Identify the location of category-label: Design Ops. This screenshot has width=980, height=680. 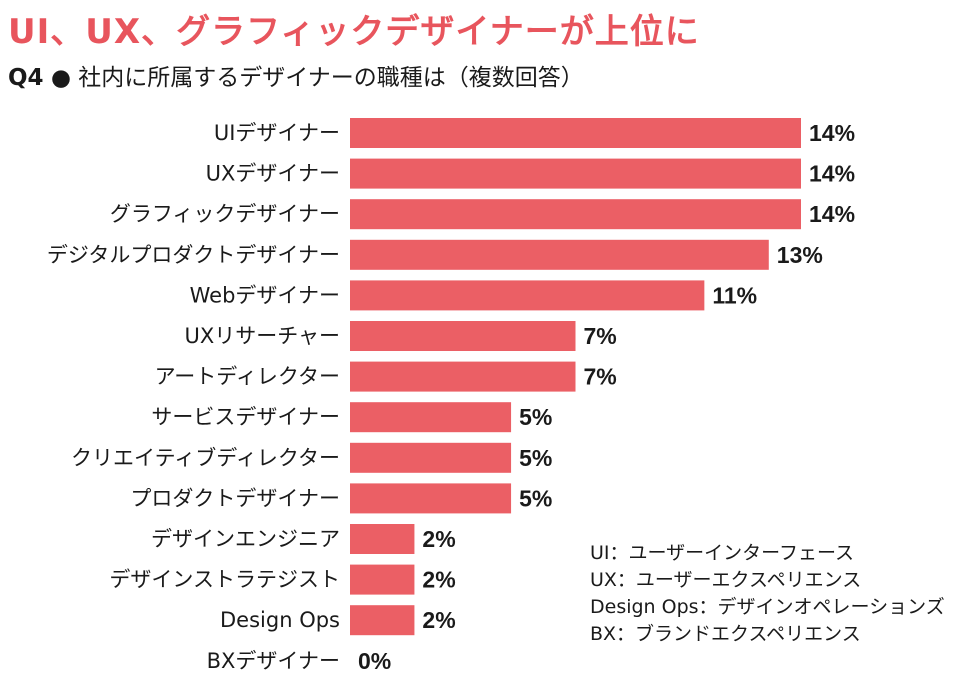
(280, 620).